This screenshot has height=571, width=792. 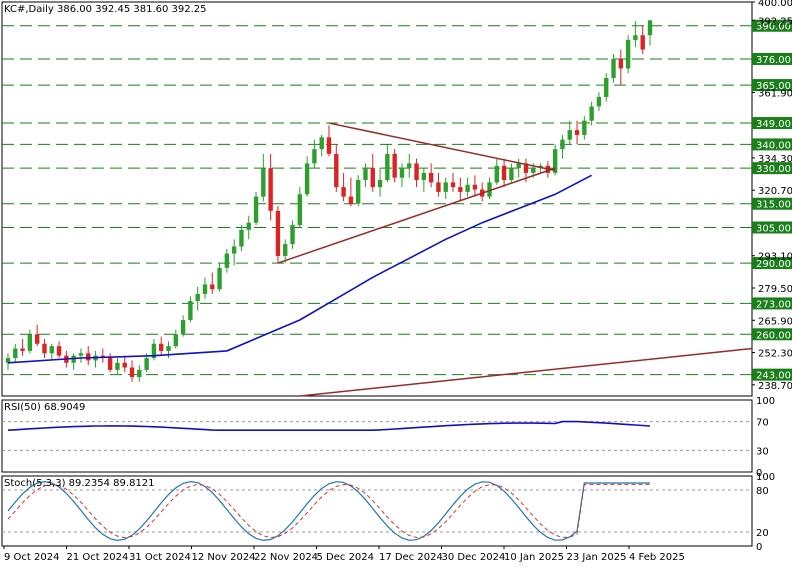 What do you see at coordinates (775, 4) in the screenshot?
I see `price-tick-label: 400.00` at bounding box center [775, 4].